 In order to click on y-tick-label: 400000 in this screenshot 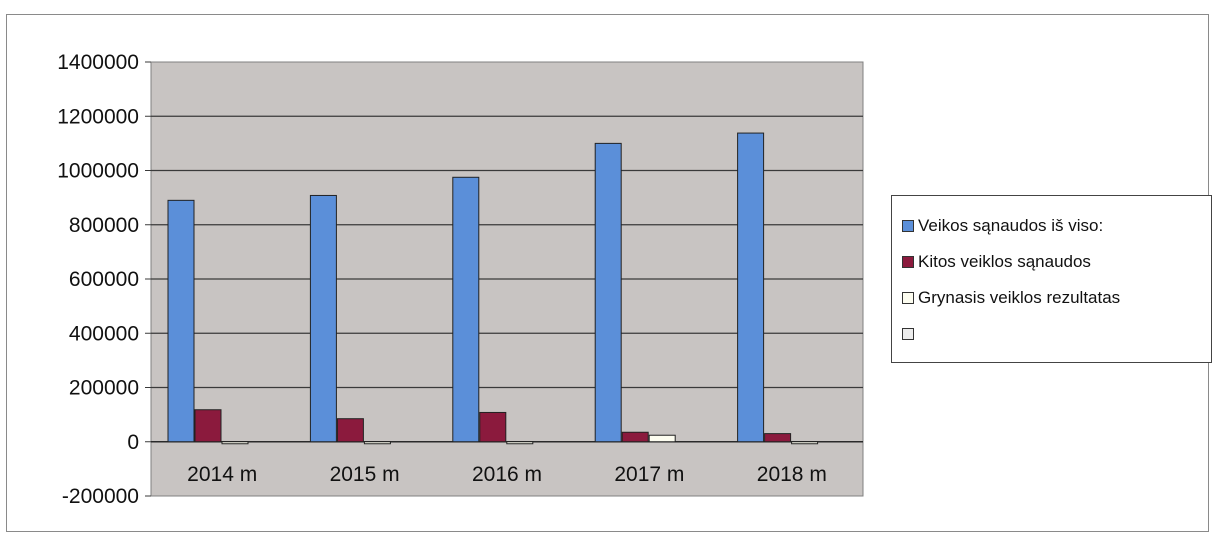, I will do `click(104, 333)`.